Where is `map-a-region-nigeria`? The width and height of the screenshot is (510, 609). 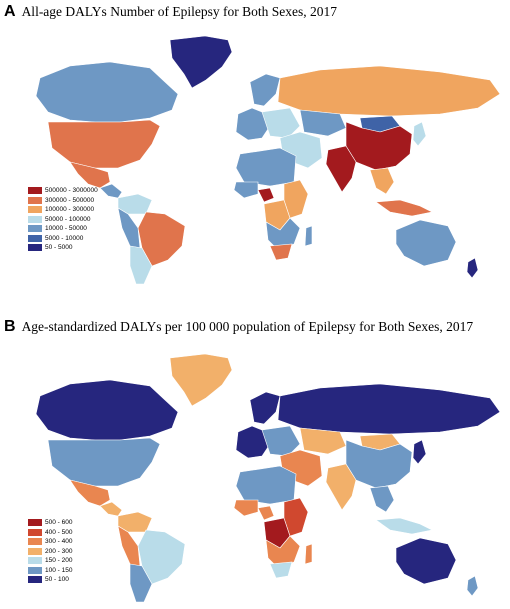
map-a-region-nigeria is located at coordinates (266, 195).